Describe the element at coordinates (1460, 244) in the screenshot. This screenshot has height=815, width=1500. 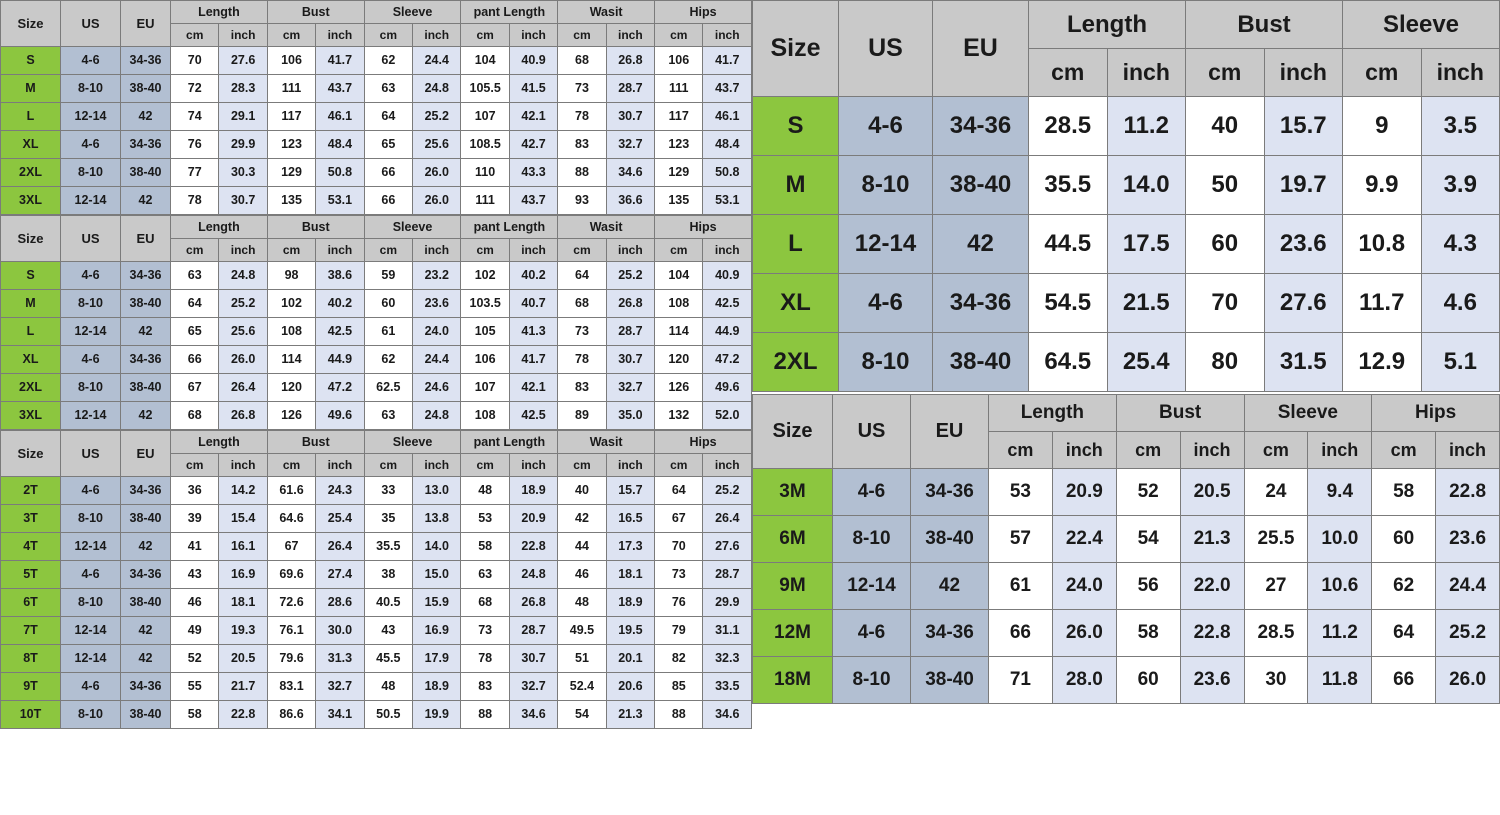
I see `cell-inch-5: 4.3` at that location.